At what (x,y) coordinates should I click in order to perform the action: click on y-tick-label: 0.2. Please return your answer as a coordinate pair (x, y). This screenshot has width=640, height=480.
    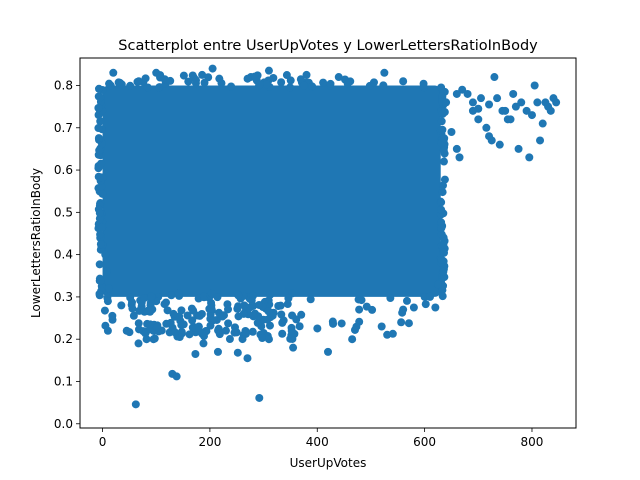
    Looking at the image, I should click on (63, 339).